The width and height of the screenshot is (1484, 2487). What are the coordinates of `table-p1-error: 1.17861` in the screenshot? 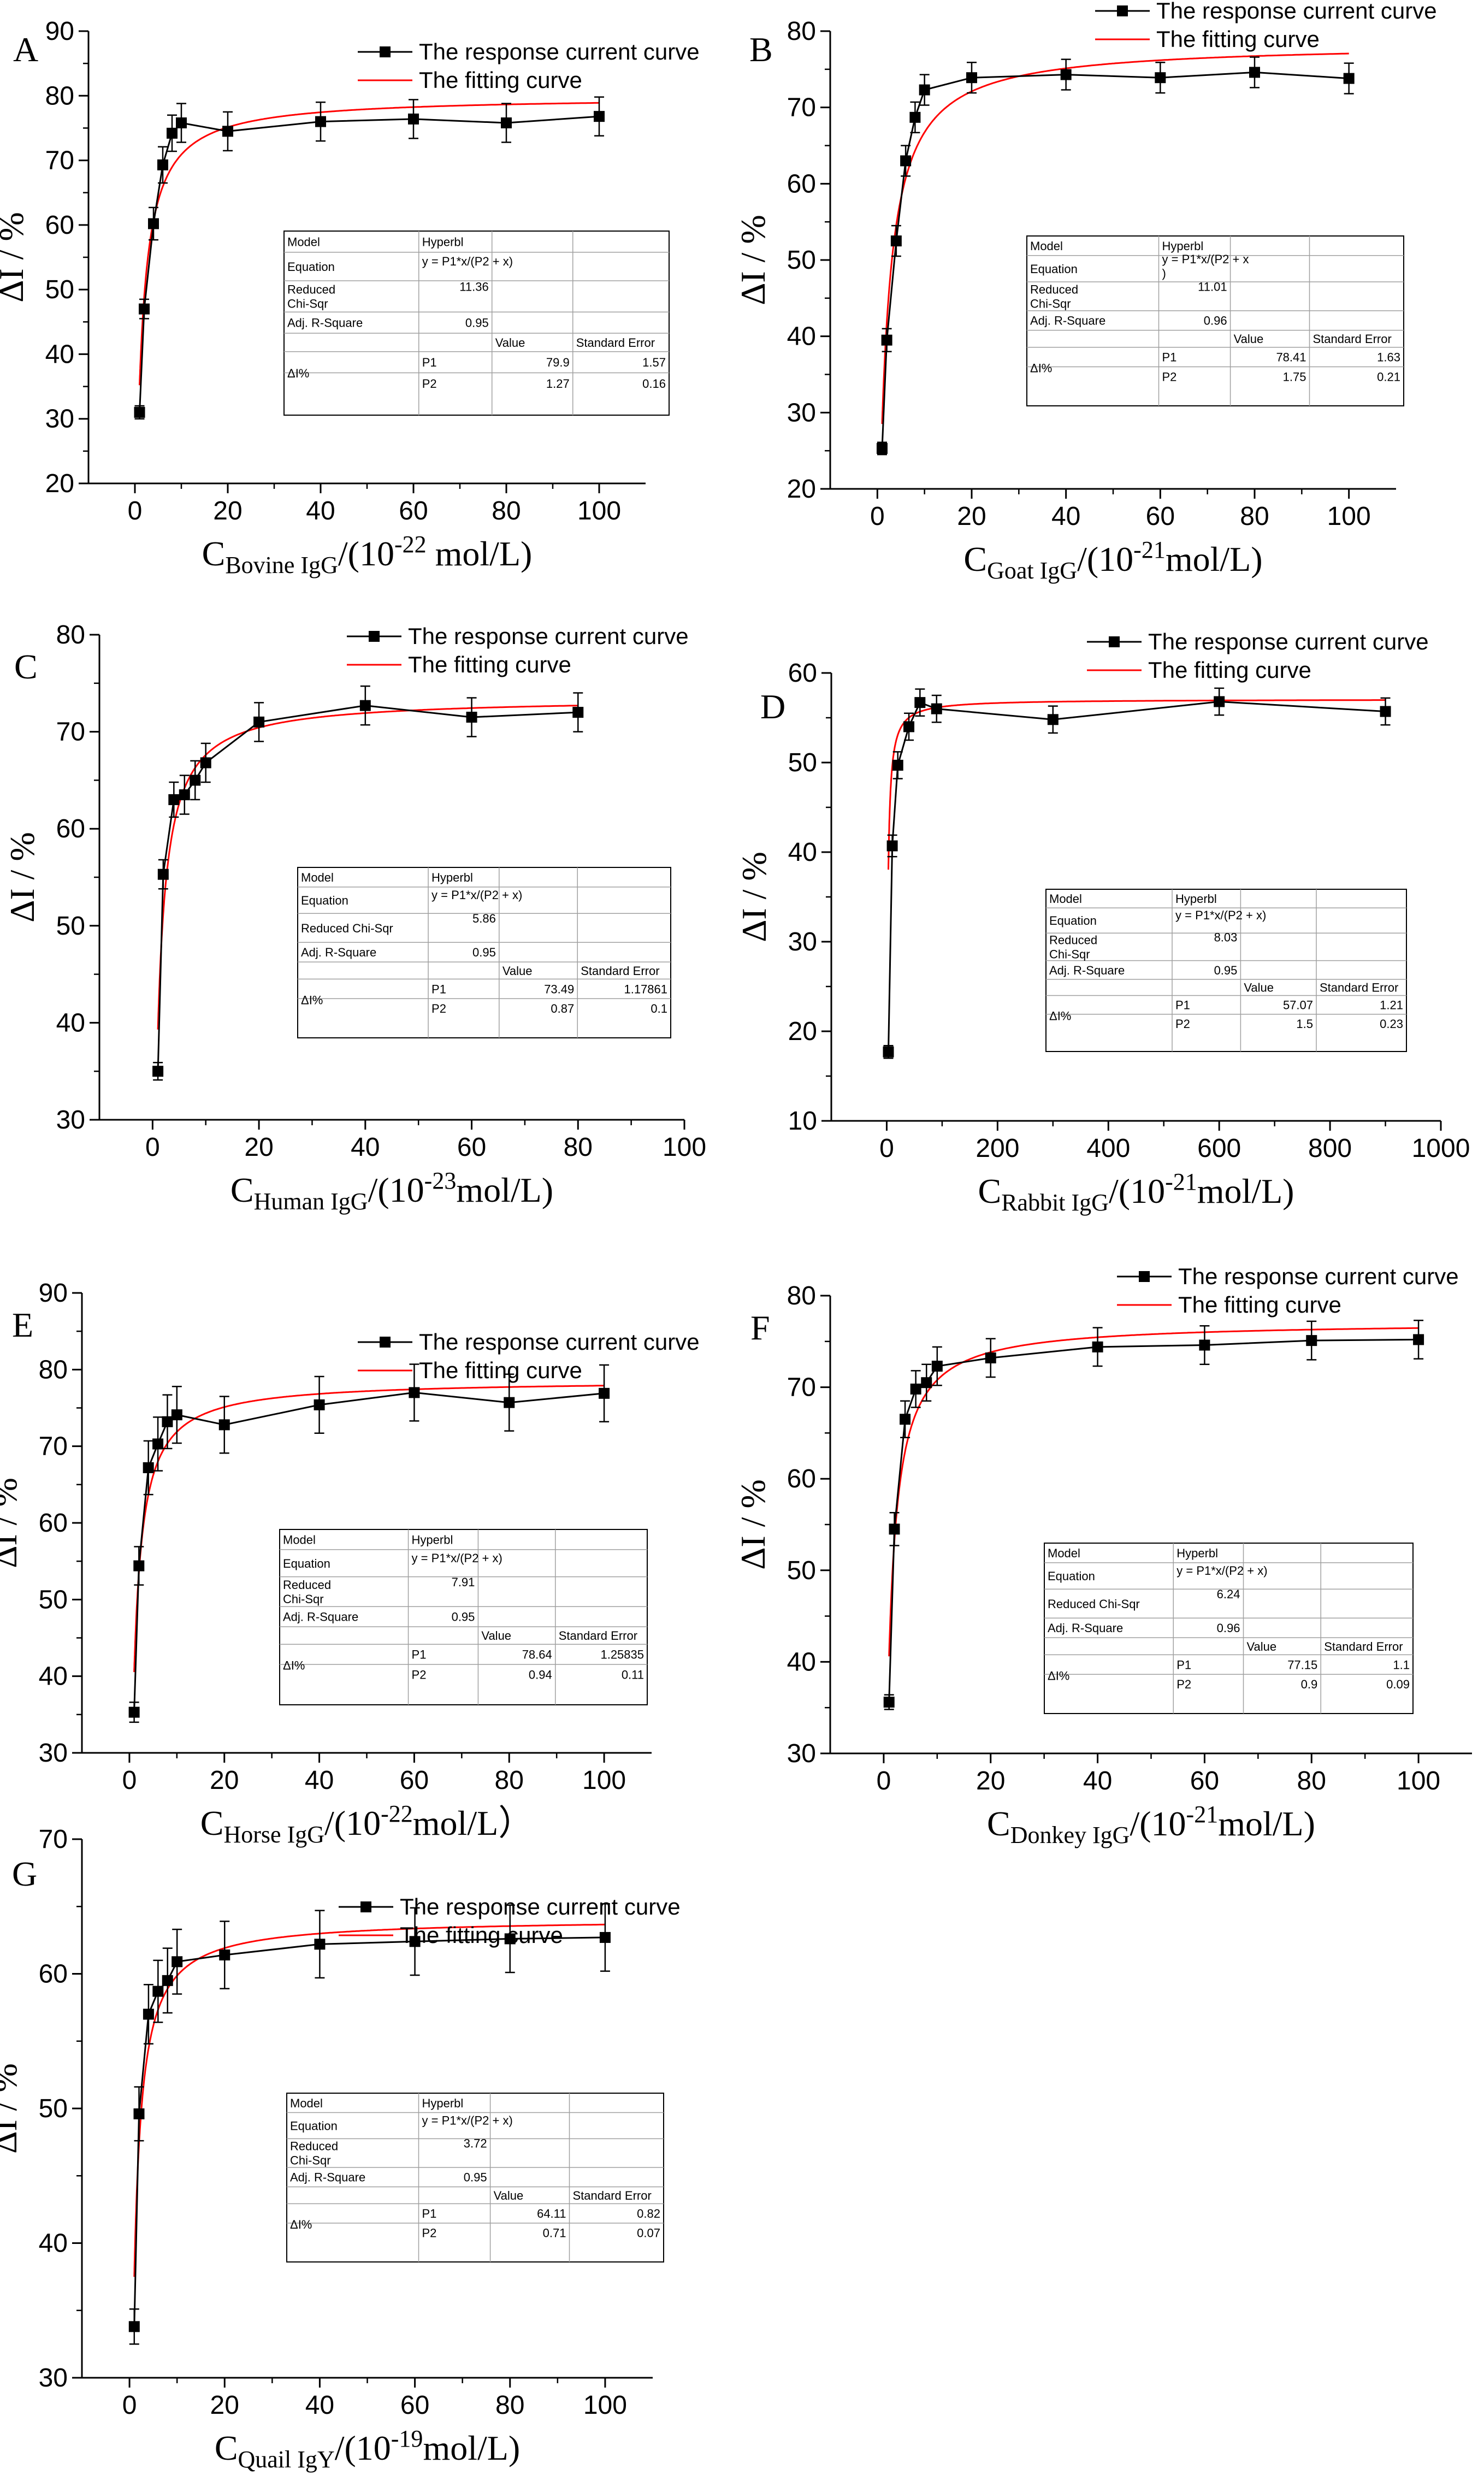 It's located at (645, 989).